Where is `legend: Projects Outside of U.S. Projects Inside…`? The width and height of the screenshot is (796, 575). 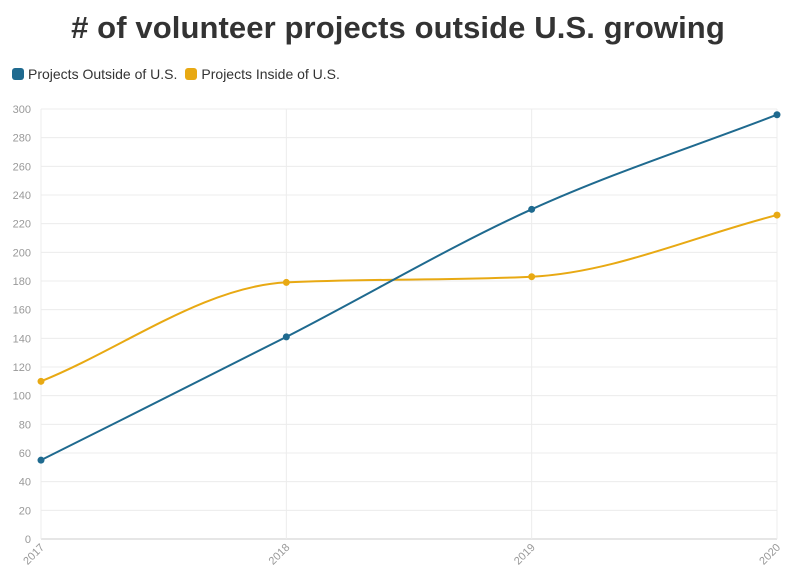 legend: Projects Outside of U.S. Projects Inside… is located at coordinates (180, 74).